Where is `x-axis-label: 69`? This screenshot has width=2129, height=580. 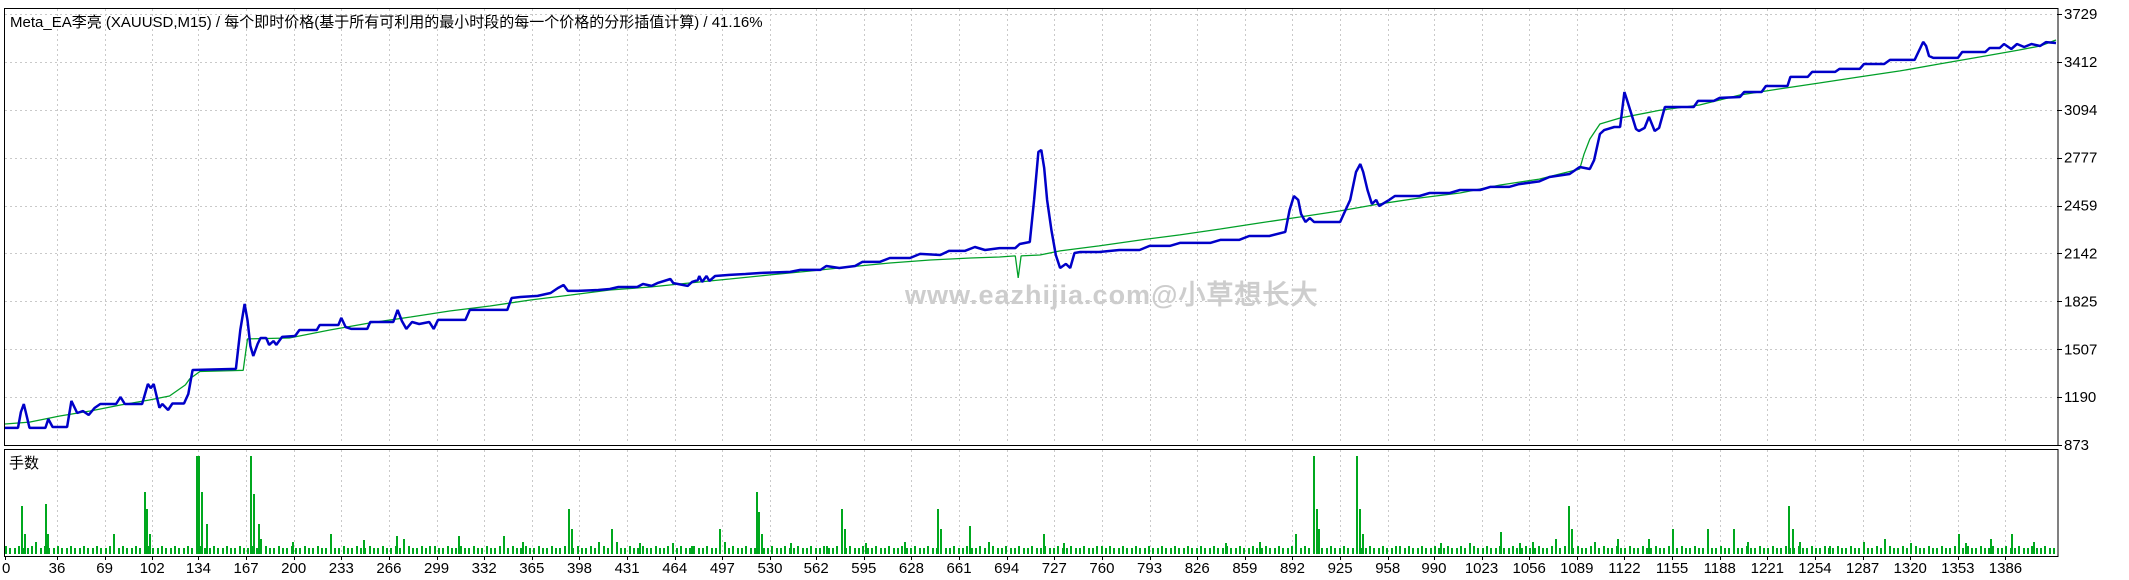 x-axis-label: 69 is located at coordinates (104, 568).